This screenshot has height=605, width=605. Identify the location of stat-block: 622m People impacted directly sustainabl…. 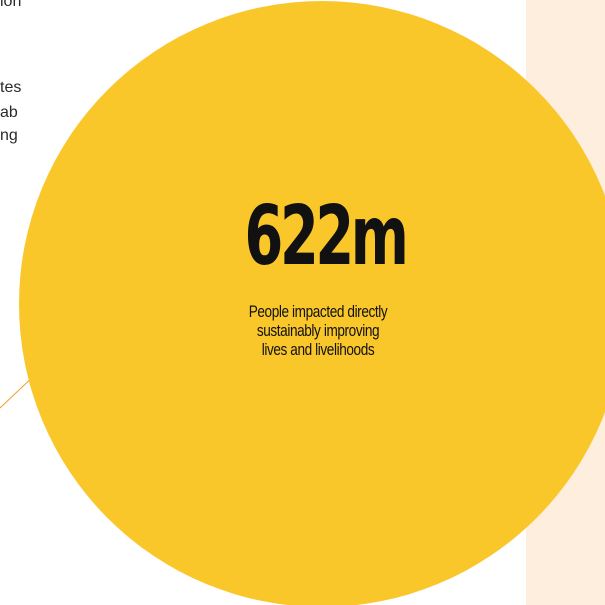
(318, 274).